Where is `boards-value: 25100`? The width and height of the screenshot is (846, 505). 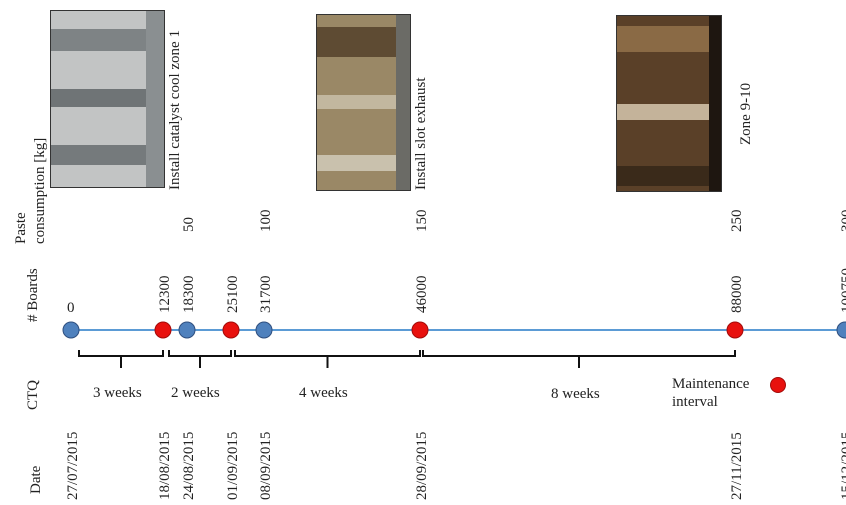
boards-value: 25100 is located at coordinates (233, 295).